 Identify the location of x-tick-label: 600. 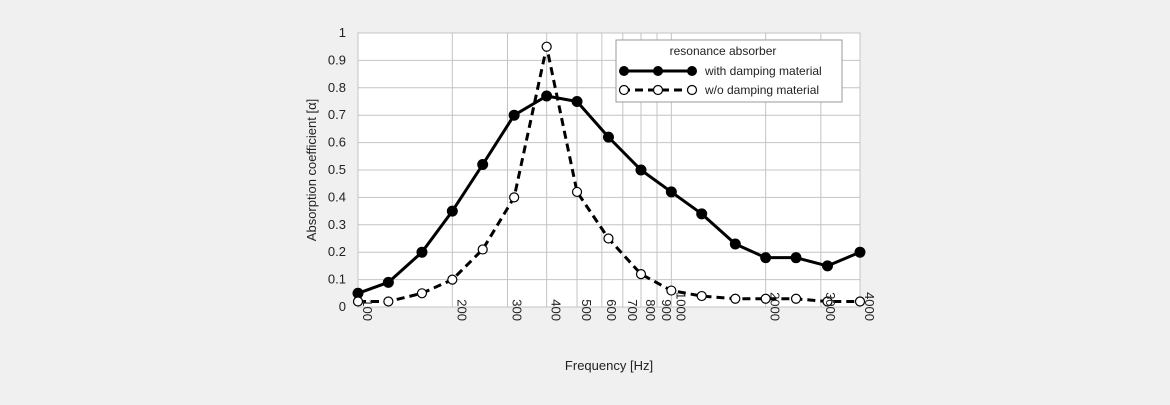
(611, 310).